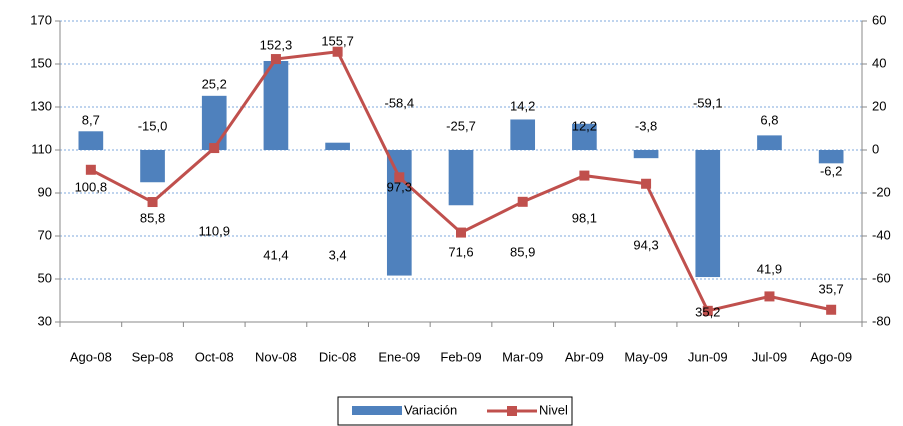  Describe the element at coordinates (830, 288) in the screenshot. I see `data-label: 35,7` at that location.